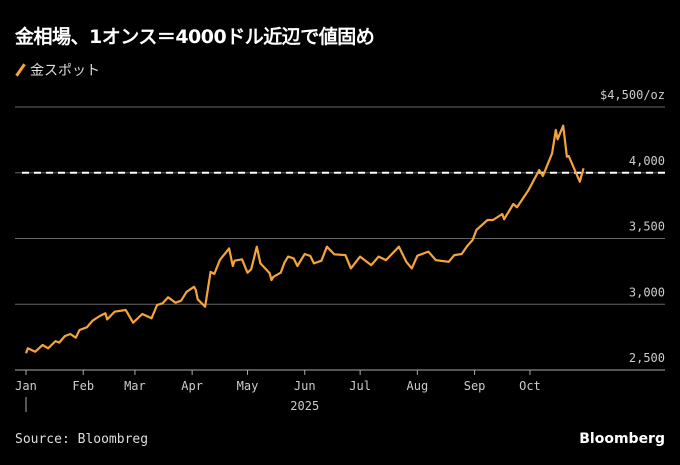 This screenshot has height=465, width=680. I want to click on chart-title: 金相場、1オンス＝4000ドル近辺で値固め, so click(195, 37).